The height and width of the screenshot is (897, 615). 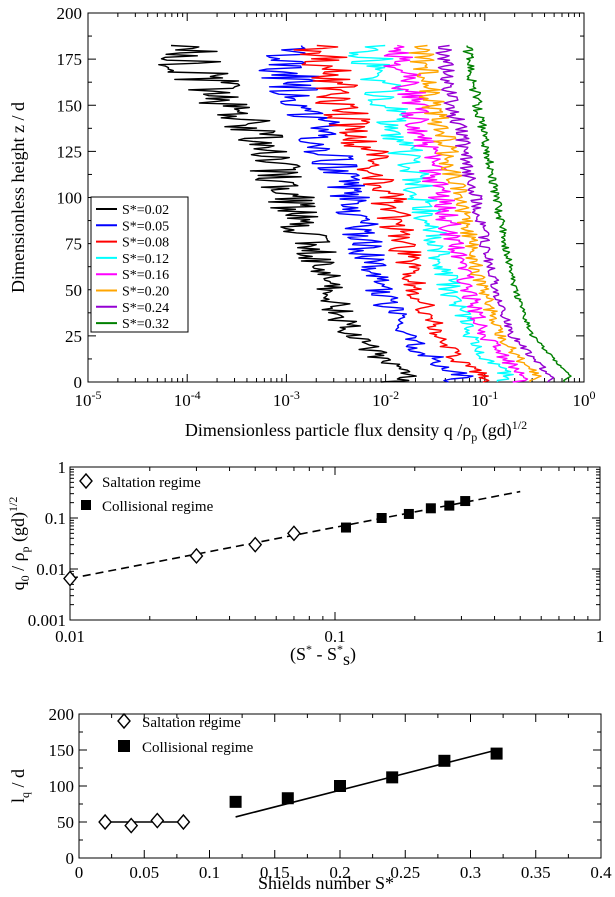 What do you see at coordinates (600, 636) in the screenshot?
I see `x-tick-label: 1` at bounding box center [600, 636].